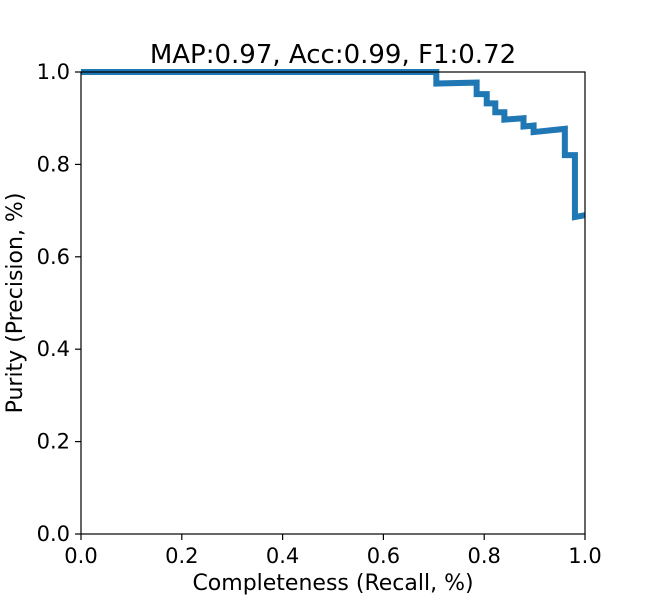 The width and height of the screenshot is (650, 600). What do you see at coordinates (59, 303) in the screenshot?
I see `y-axis-ticks: 0.0 0.2 0.4 0.6 0.8 1.0` at bounding box center [59, 303].